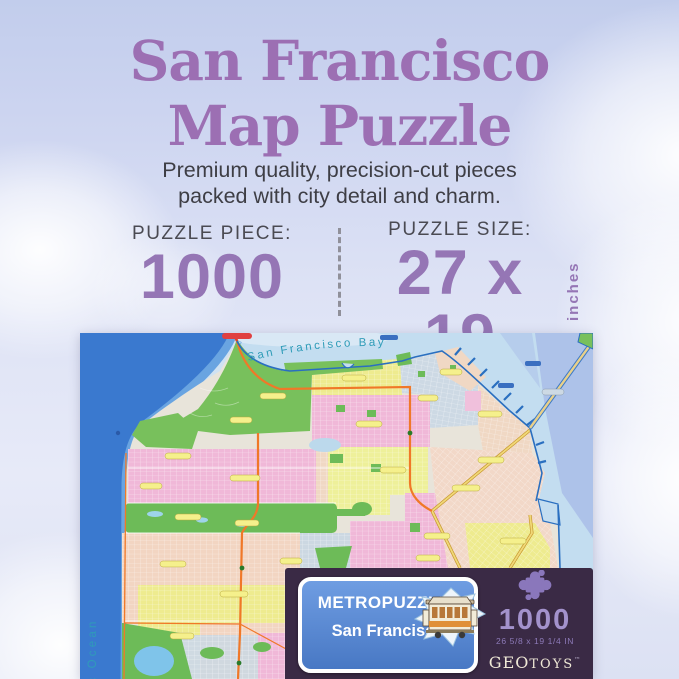 This screenshot has width=679, height=679. I want to click on cloud-bokeh, so click(165, 290).